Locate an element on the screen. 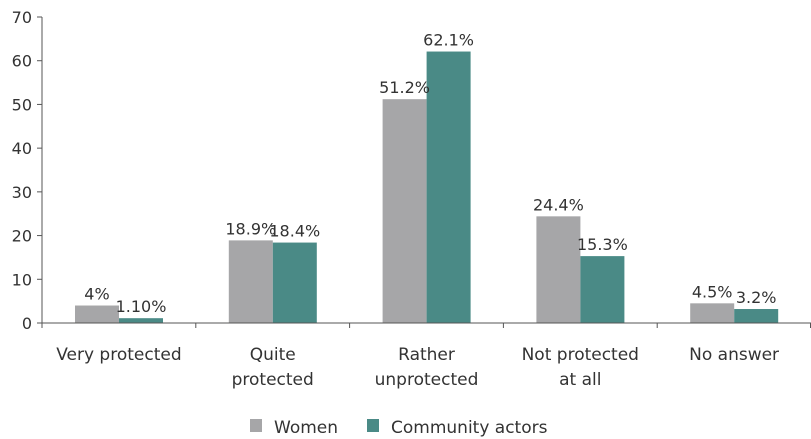 This screenshot has width=811, height=439. x-category-label-line: Very protected is located at coordinates (118, 355).